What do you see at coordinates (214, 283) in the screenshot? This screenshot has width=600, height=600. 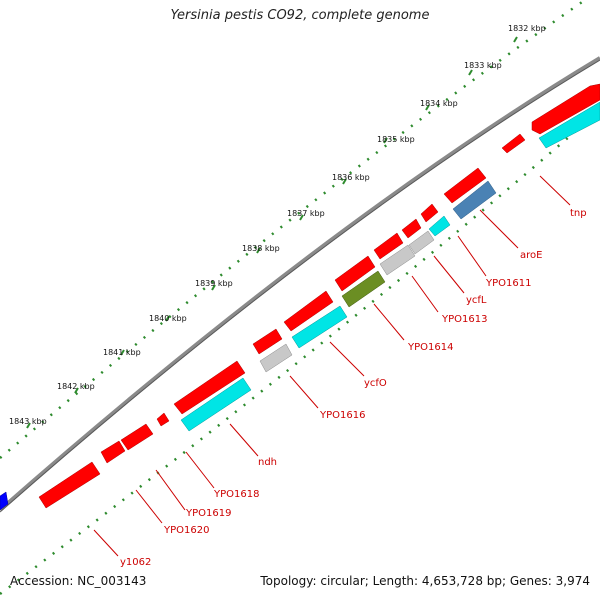 I see `tick-label: 1839 kbp` at bounding box center [214, 283].